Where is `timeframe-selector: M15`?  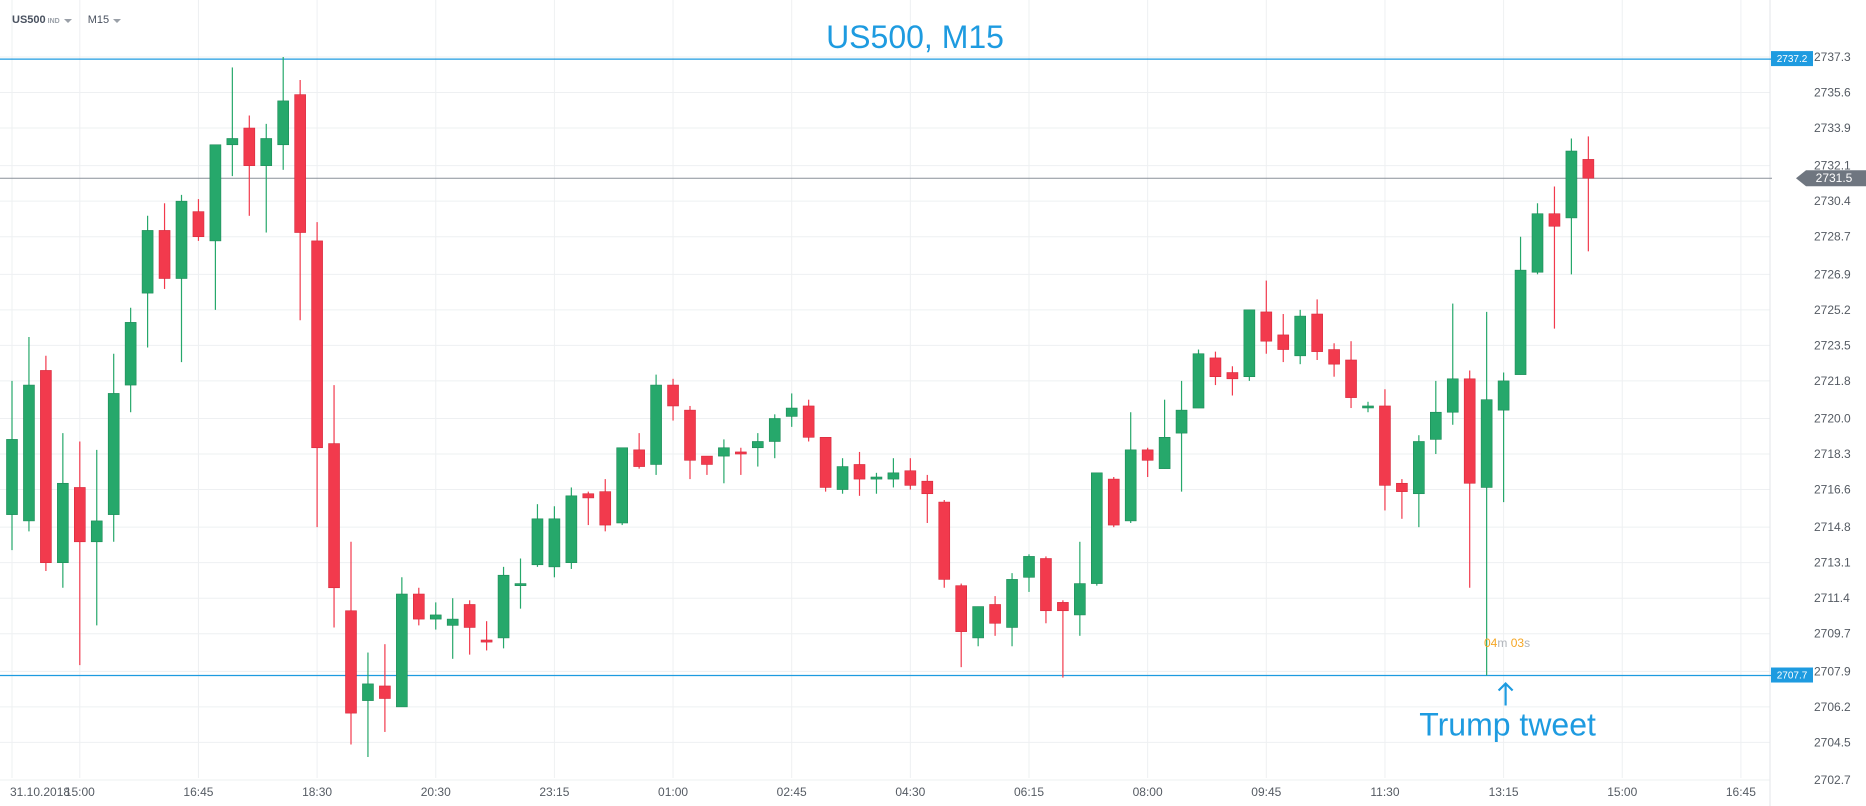
timeframe-selector: M15 is located at coordinates (105, 20).